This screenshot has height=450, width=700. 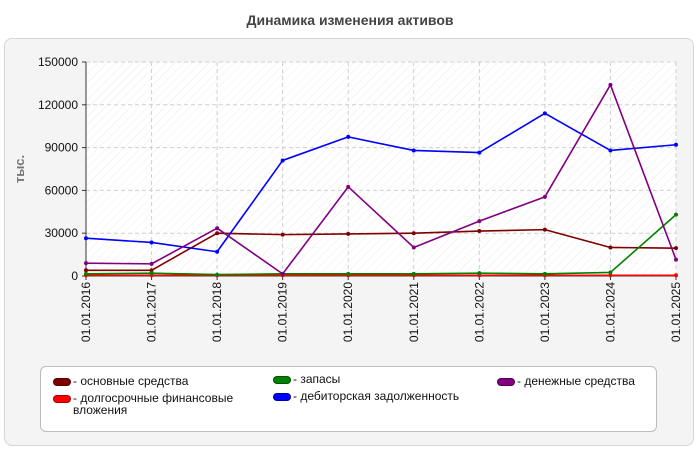 What do you see at coordinates (282, 380) in the screenshot?
I see `legend-swatch-inventory` at bounding box center [282, 380].